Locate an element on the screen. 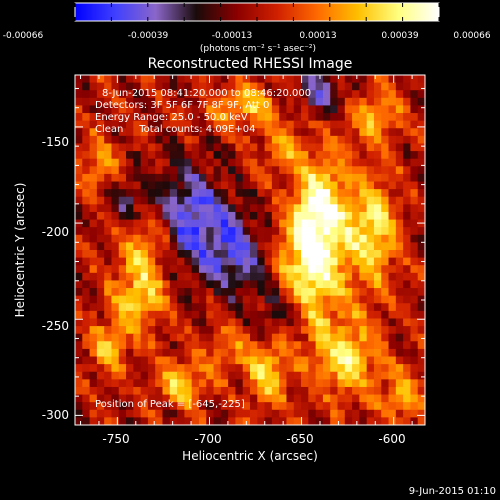  colorbar-ticks is located at coordinates (257, 12).